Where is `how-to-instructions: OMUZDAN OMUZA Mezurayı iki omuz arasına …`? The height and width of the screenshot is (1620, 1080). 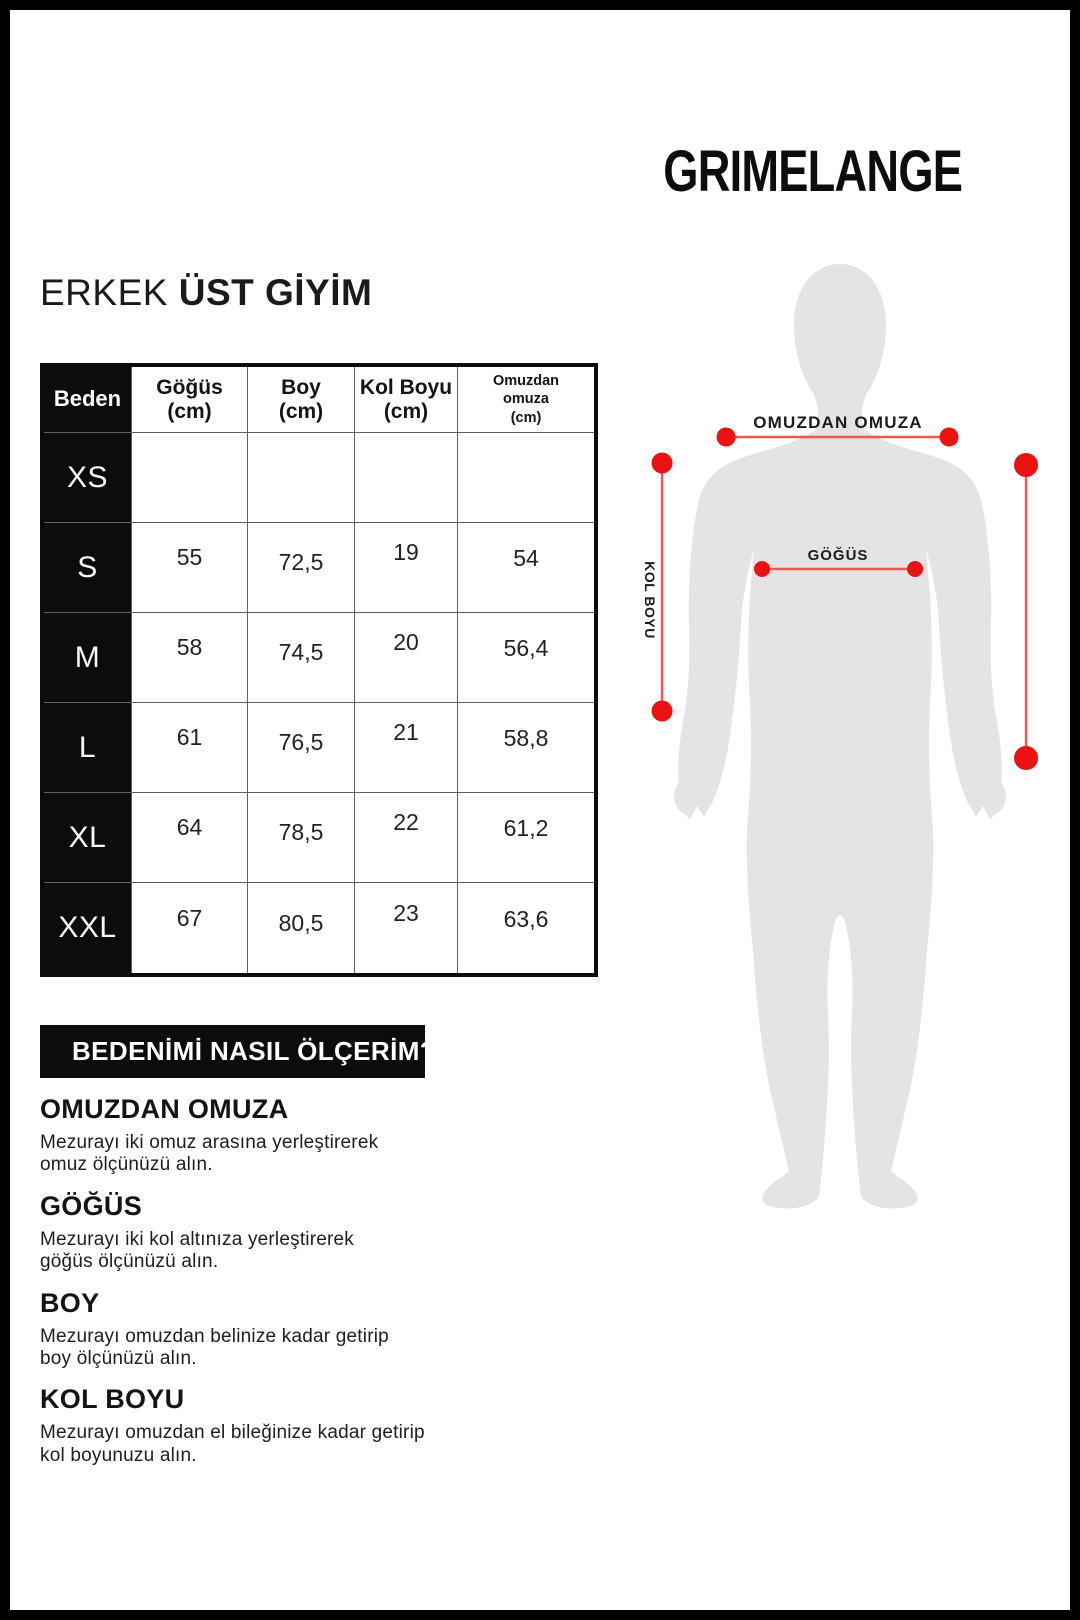 how-to-instructions: OMUZDAN OMUZA Mezurayı iki omuz arasına … is located at coordinates (290, 1278).